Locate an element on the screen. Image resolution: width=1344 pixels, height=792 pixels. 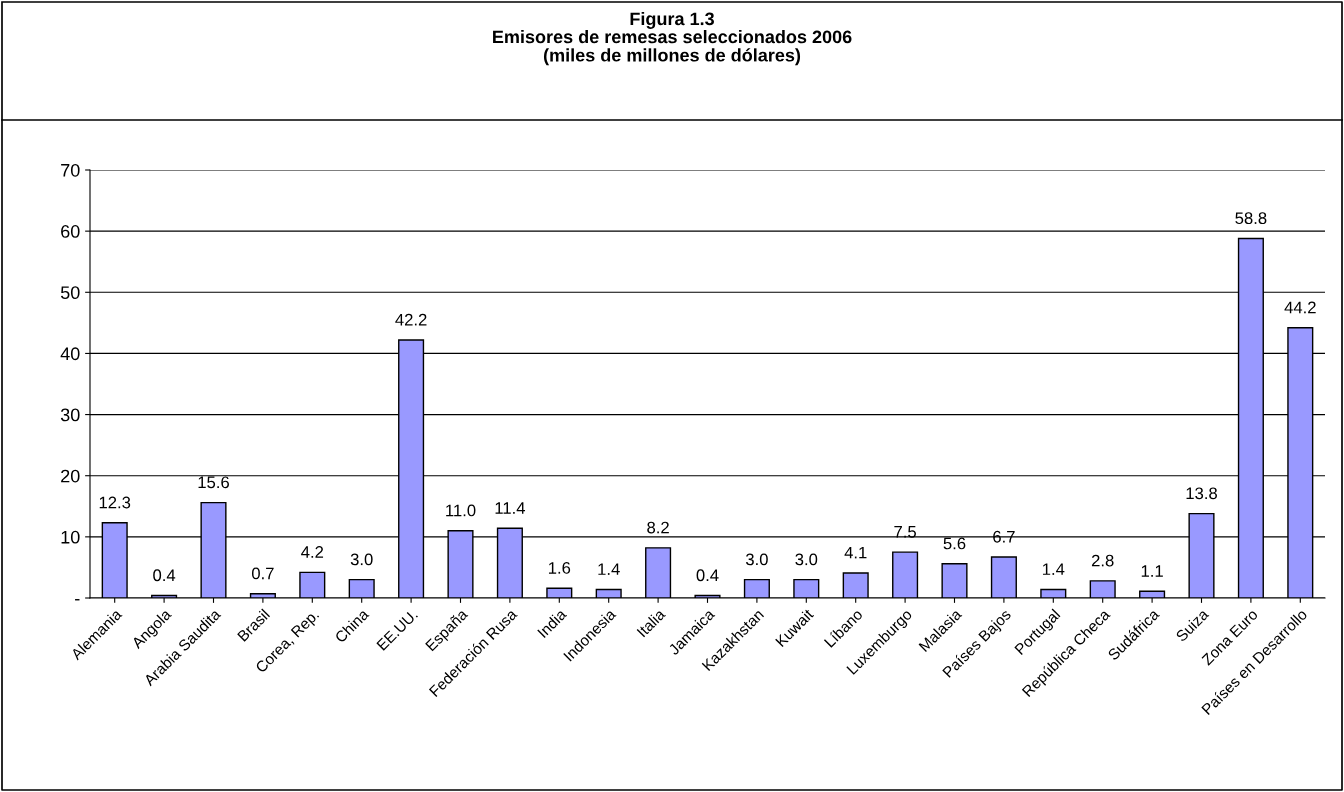
data-label: 4.2 is located at coordinates (312, 552).